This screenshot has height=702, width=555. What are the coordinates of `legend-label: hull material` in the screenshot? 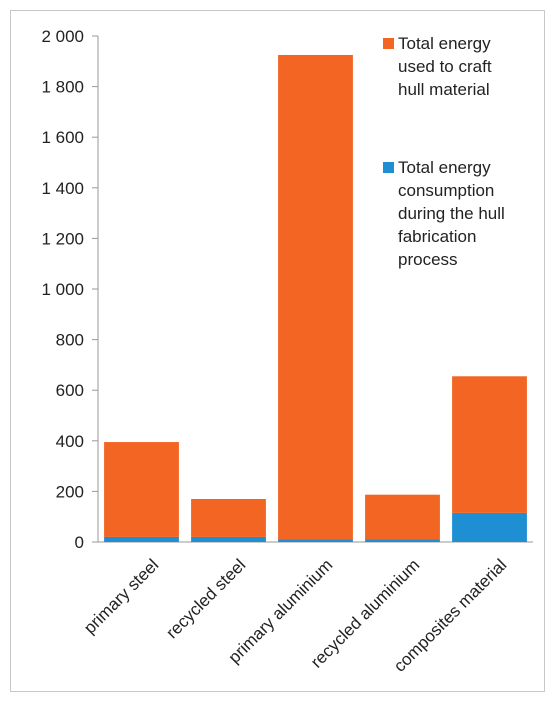 It's located at (444, 89).